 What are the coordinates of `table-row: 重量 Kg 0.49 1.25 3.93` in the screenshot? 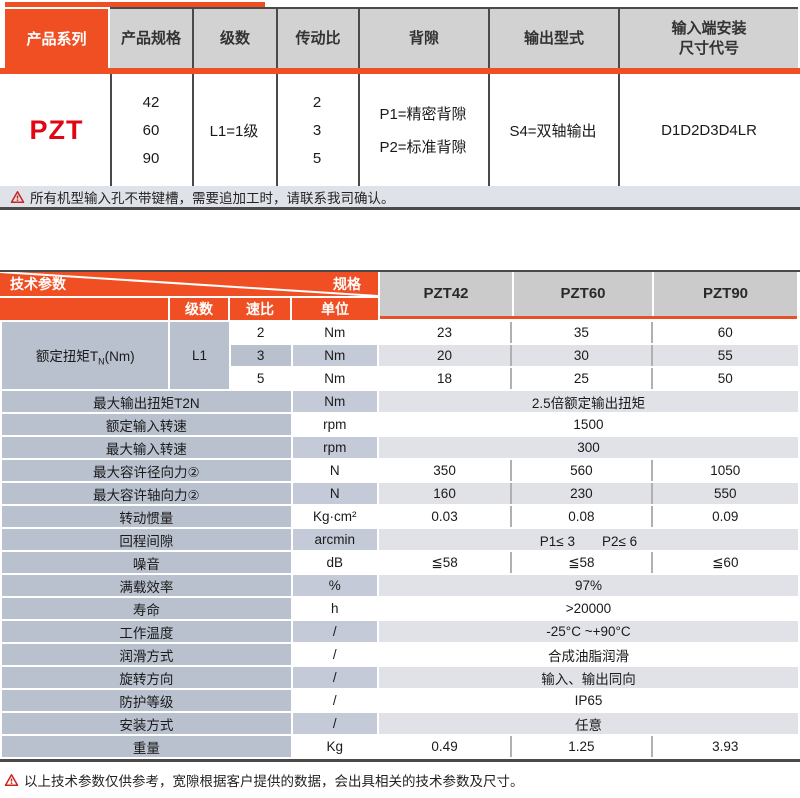 It's located at (400, 746).